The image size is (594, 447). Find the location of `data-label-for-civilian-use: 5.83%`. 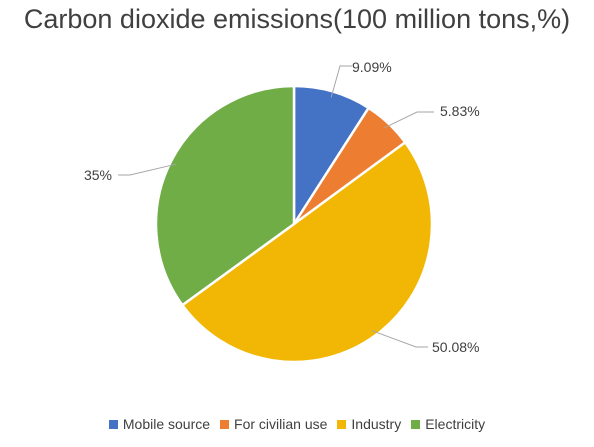

data-label-for-civilian-use: 5.83% is located at coordinates (460, 111).